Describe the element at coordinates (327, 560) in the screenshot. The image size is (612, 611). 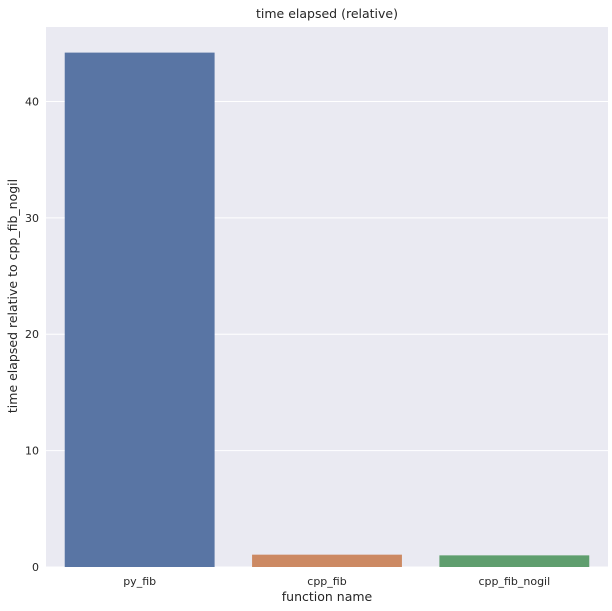
I see `bar-cpp_fib` at that location.